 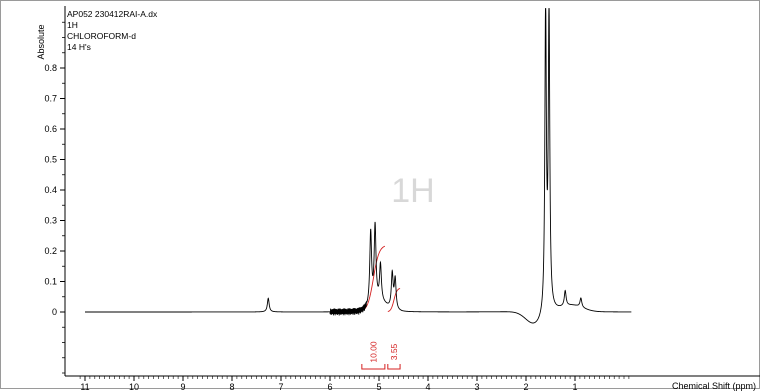 I want to click on x-tick-label: 4, so click(x=427, y=386).